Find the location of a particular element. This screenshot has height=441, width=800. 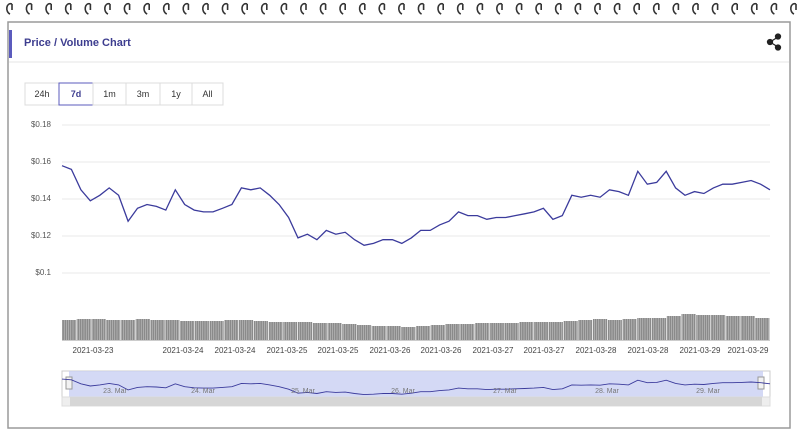

button-label: All is located at coordinates (207, 94).